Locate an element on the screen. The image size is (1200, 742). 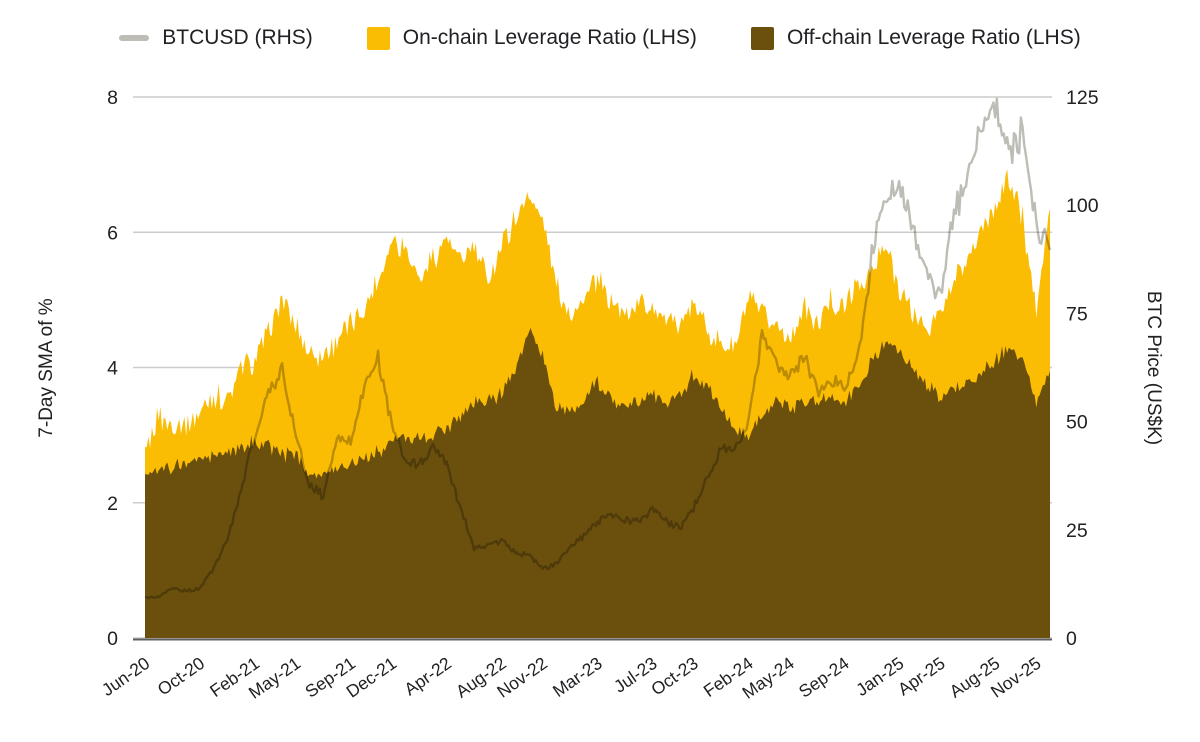
left-tick-label: 2 is located at coordinates (112, 504).